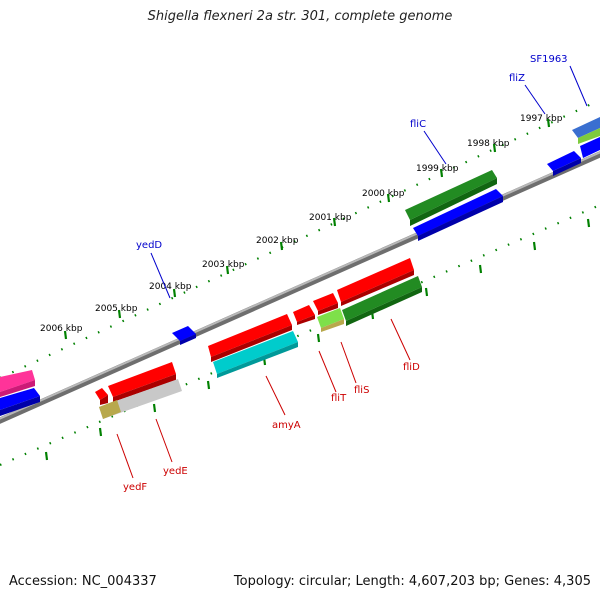 Image resolution: width=600 pixels, height=600 pixels. I want to click on forward-gene-blue-fliC, so click(458, 215).